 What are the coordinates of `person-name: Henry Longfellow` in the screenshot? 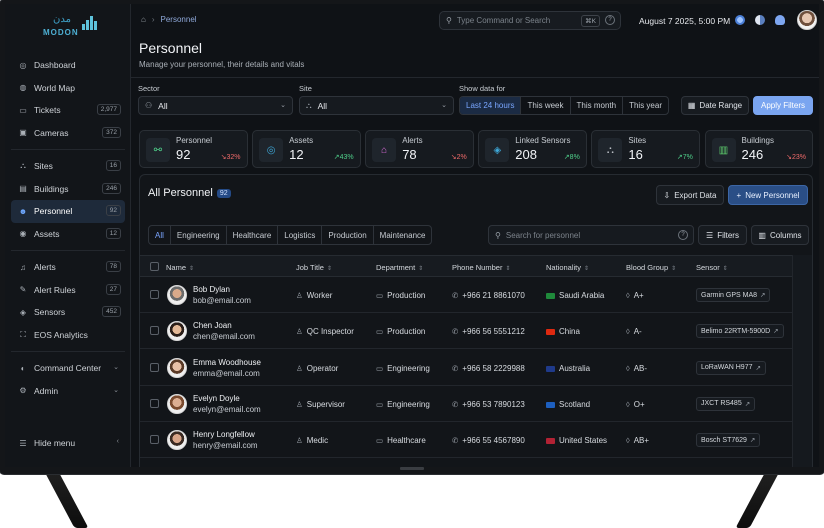 It's located at (224, 435).